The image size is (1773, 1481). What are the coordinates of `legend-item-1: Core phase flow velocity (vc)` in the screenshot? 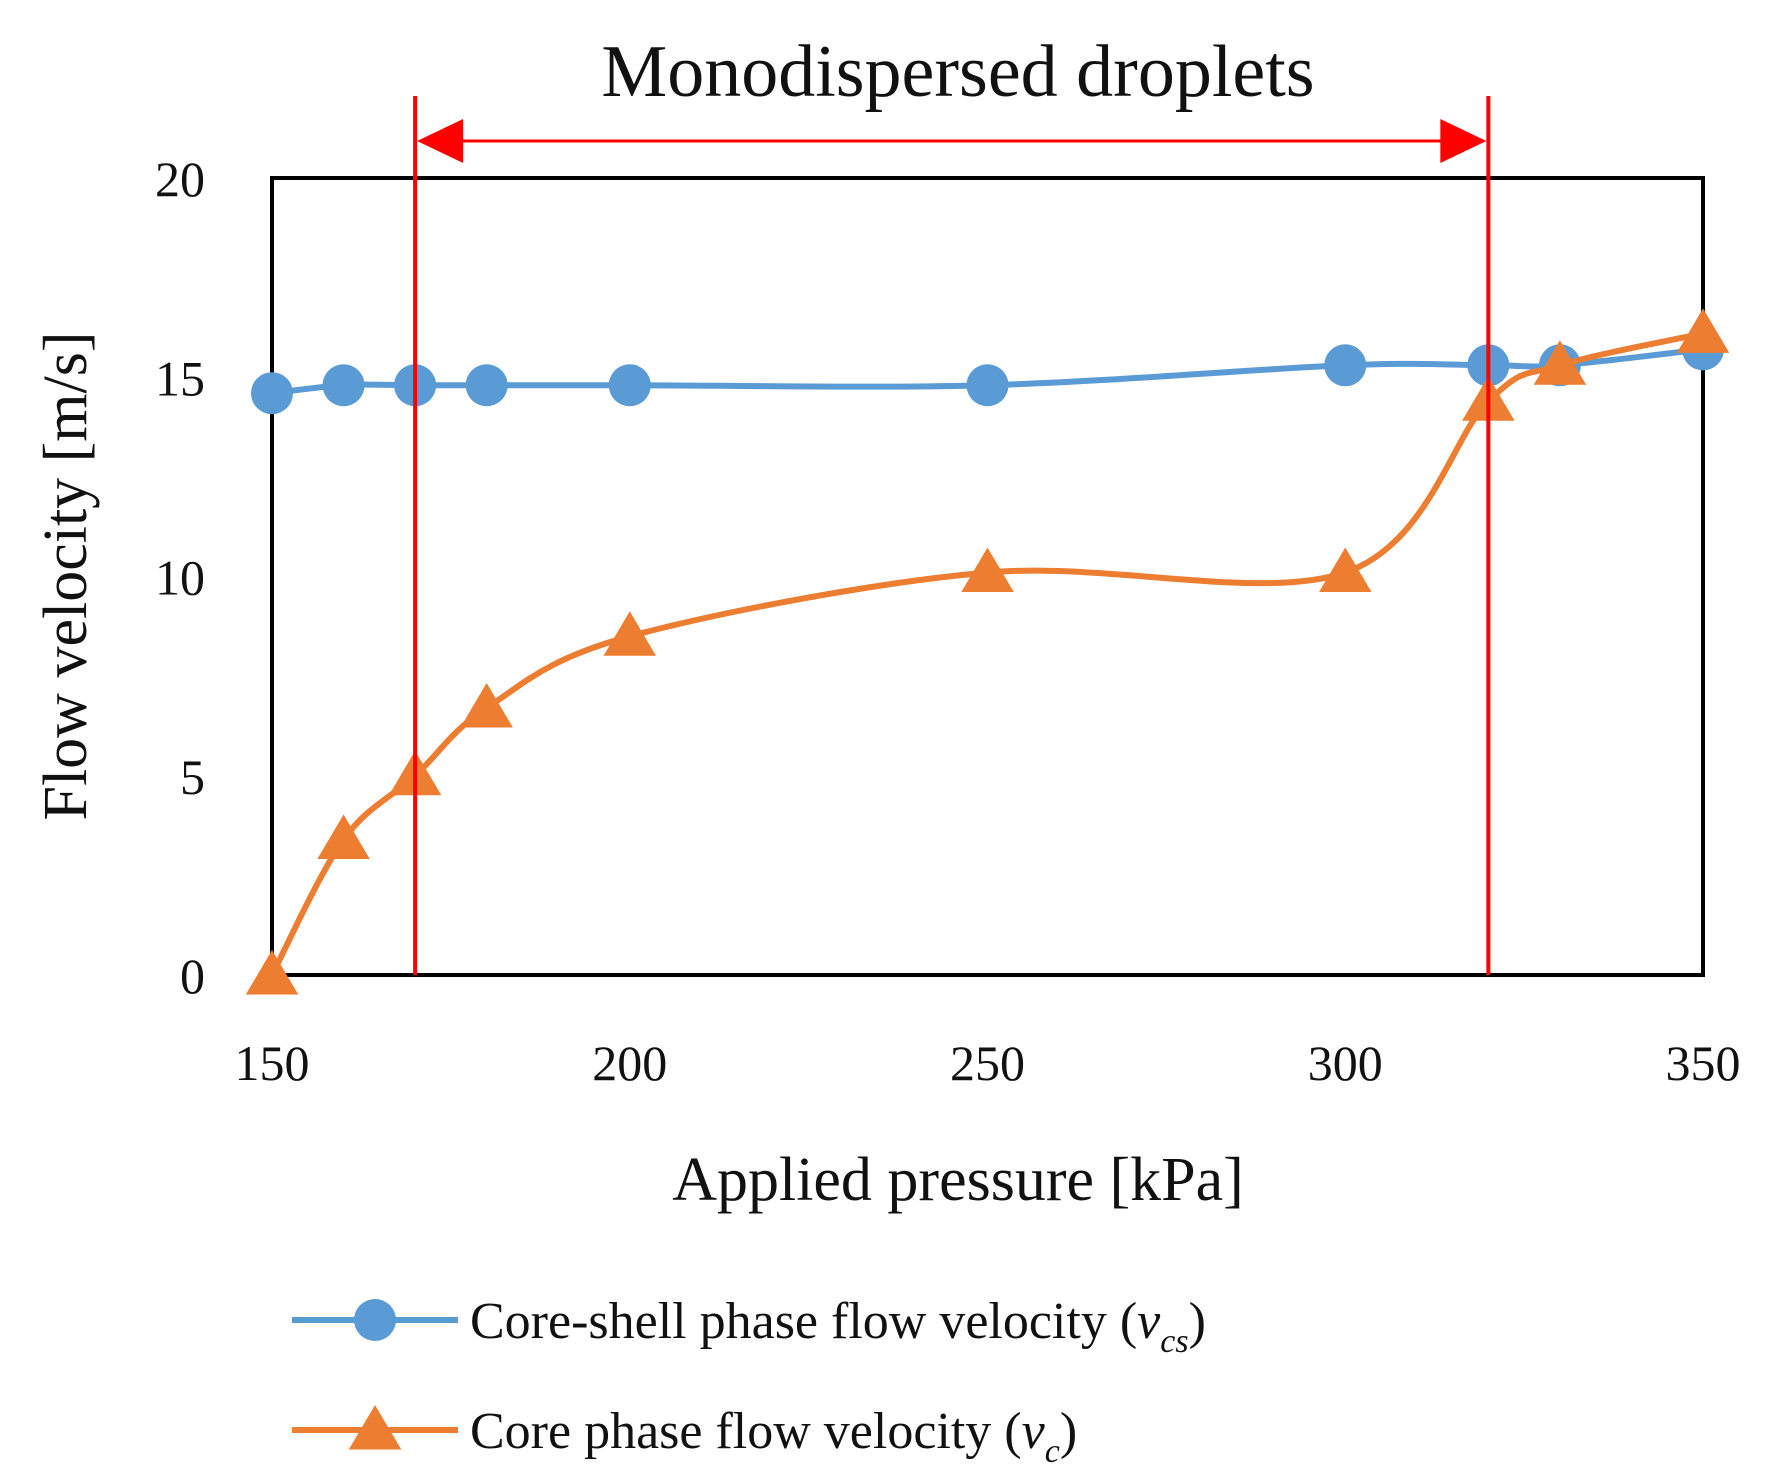 It's located at (684, 1436).